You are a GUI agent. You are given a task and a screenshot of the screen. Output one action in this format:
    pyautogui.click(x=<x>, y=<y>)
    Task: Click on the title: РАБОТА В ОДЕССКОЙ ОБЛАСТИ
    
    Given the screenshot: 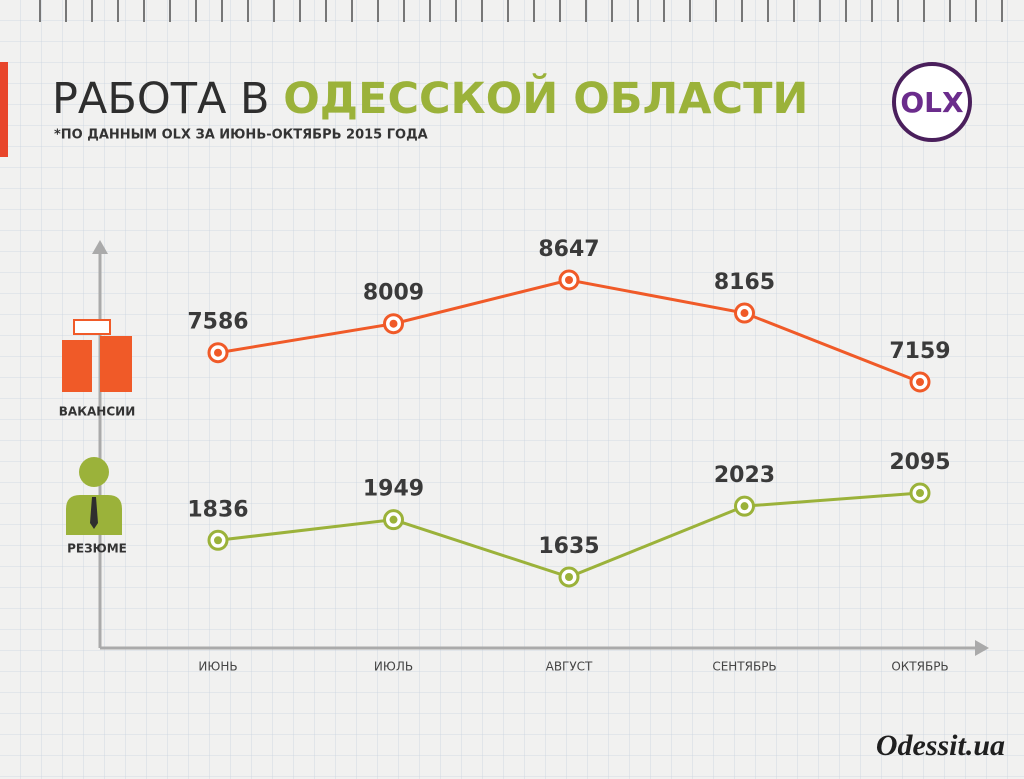 What is the action you would take?
    pyautogui.click(x=430, y=98)
    